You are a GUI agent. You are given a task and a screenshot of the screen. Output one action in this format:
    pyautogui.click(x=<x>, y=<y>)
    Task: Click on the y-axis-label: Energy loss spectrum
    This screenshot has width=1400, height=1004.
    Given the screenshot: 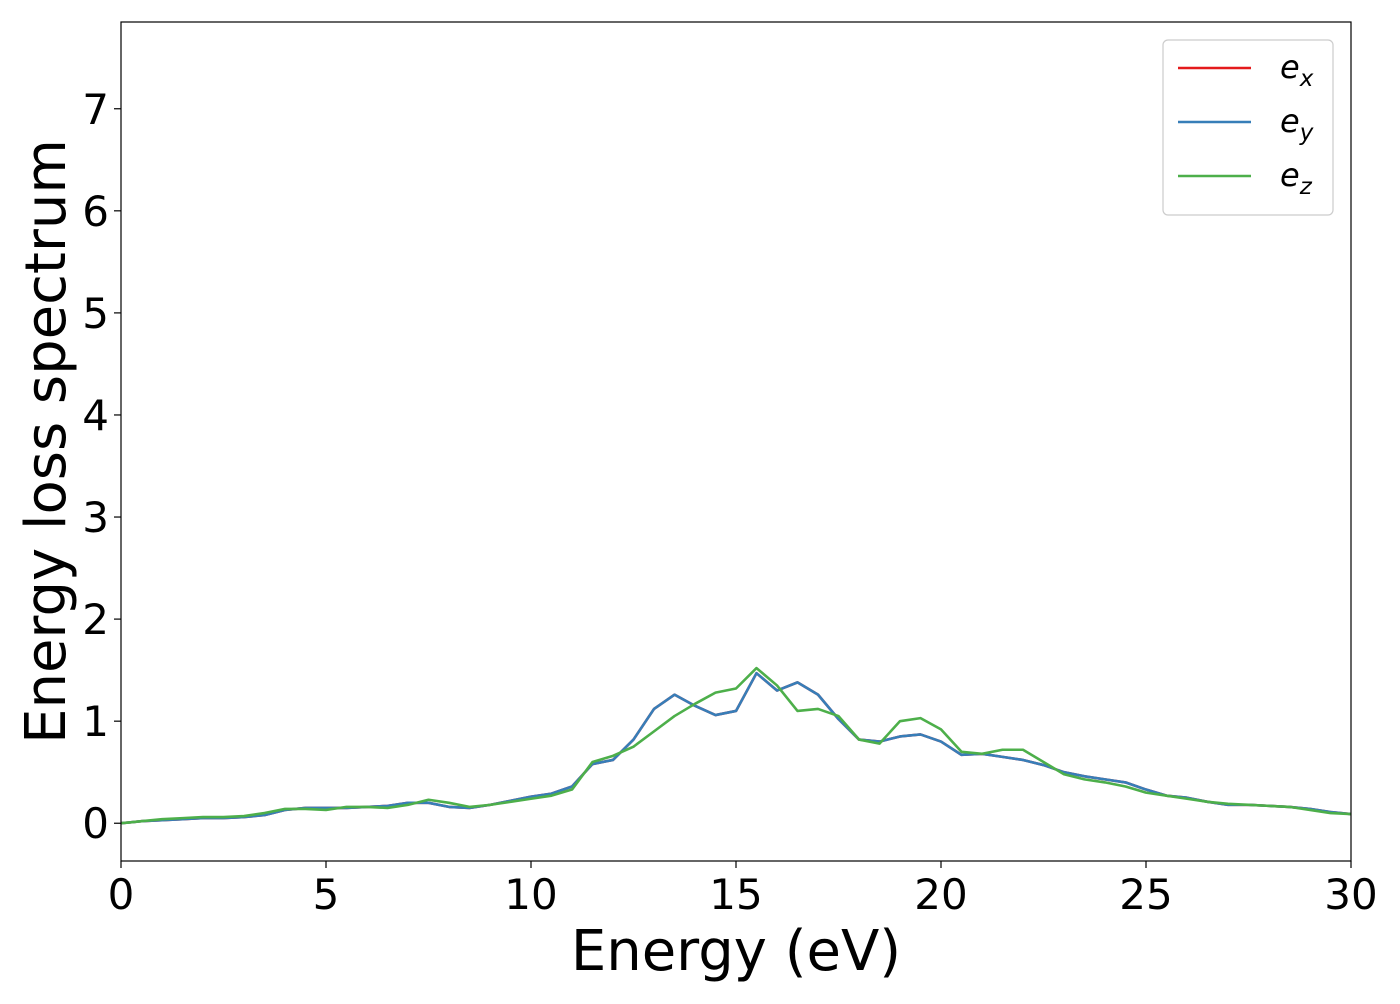 What is the action you would take?
    pyautogui.click(x=46, y=441)
    